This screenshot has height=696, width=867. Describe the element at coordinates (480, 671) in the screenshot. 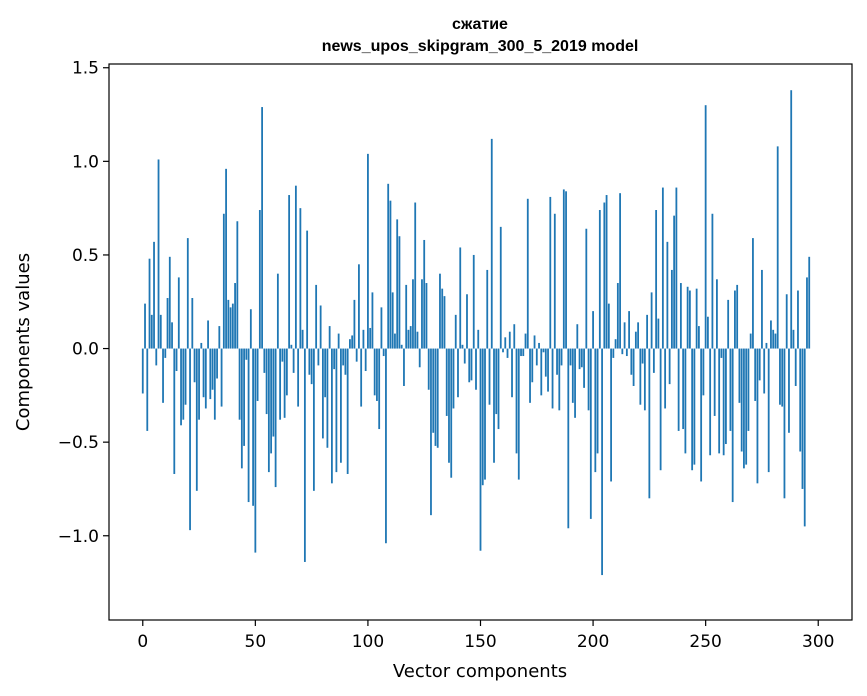

I see `x-axis-label: Vector components` at that location.